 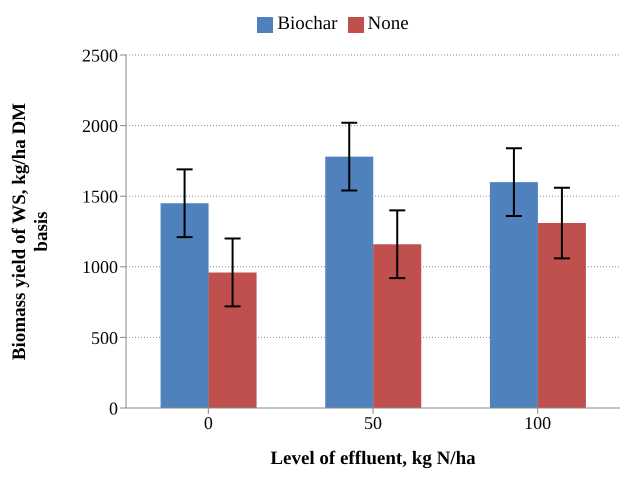 I want to click on x-tick-label: 100, so click(x=538, y=422).